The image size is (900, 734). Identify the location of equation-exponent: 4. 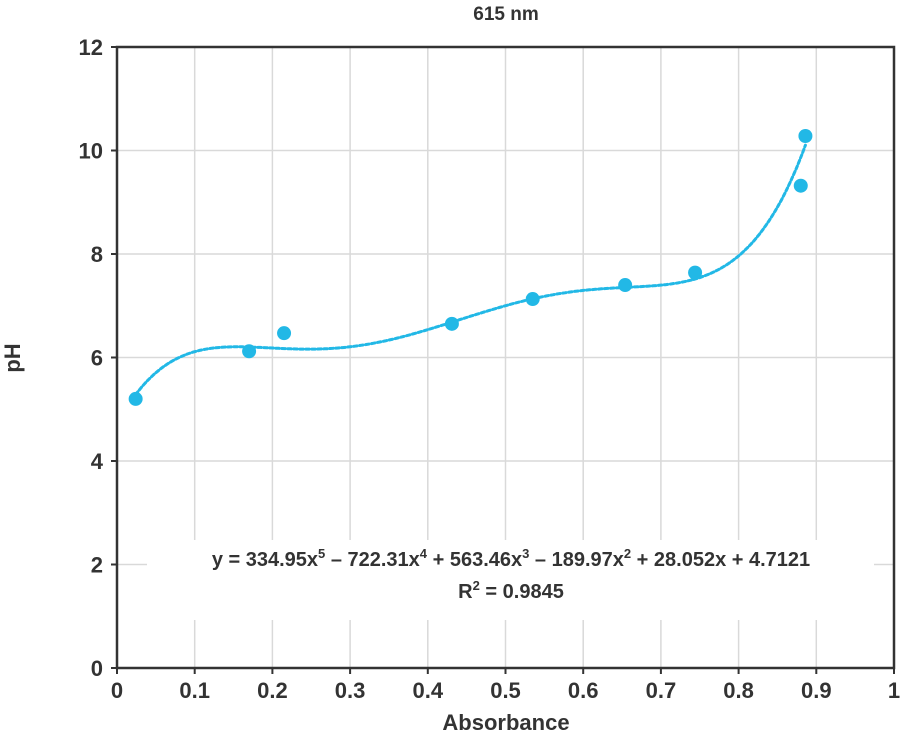
(424, 553).